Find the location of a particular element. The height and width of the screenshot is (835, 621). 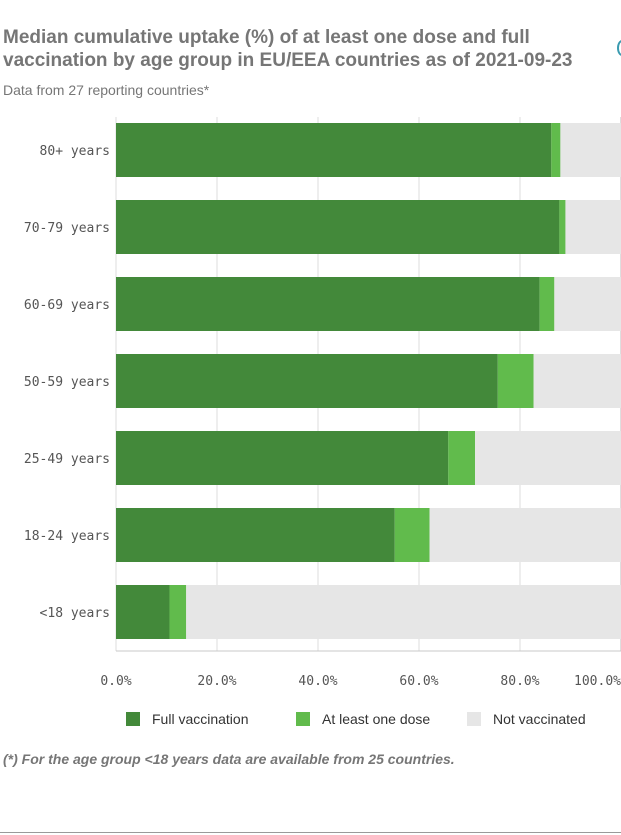

menu-icon is located at coordinates (619, 48).